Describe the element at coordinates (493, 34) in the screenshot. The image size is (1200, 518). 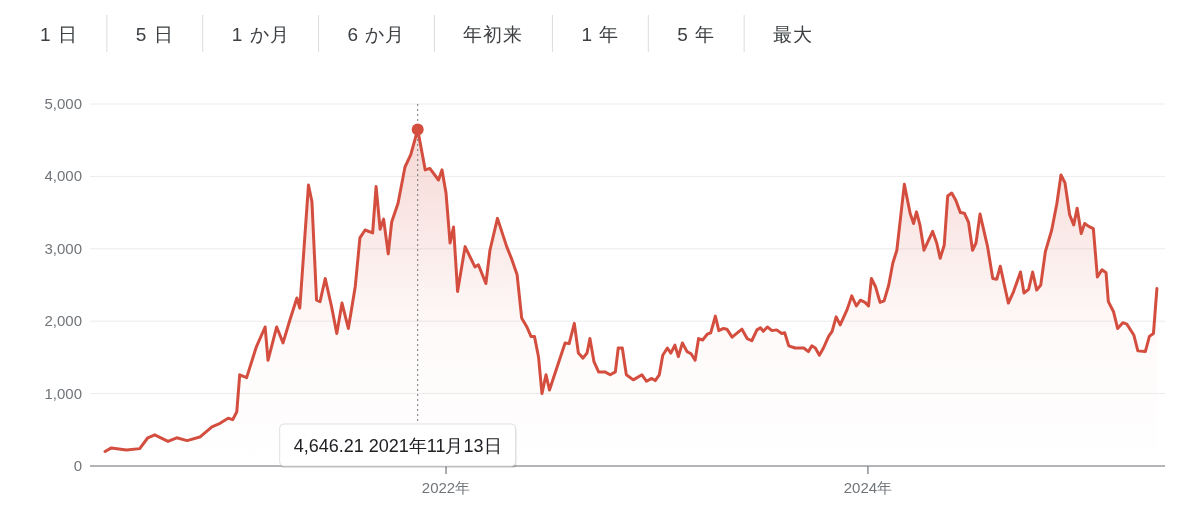
I see `text: 年初来` at that location.